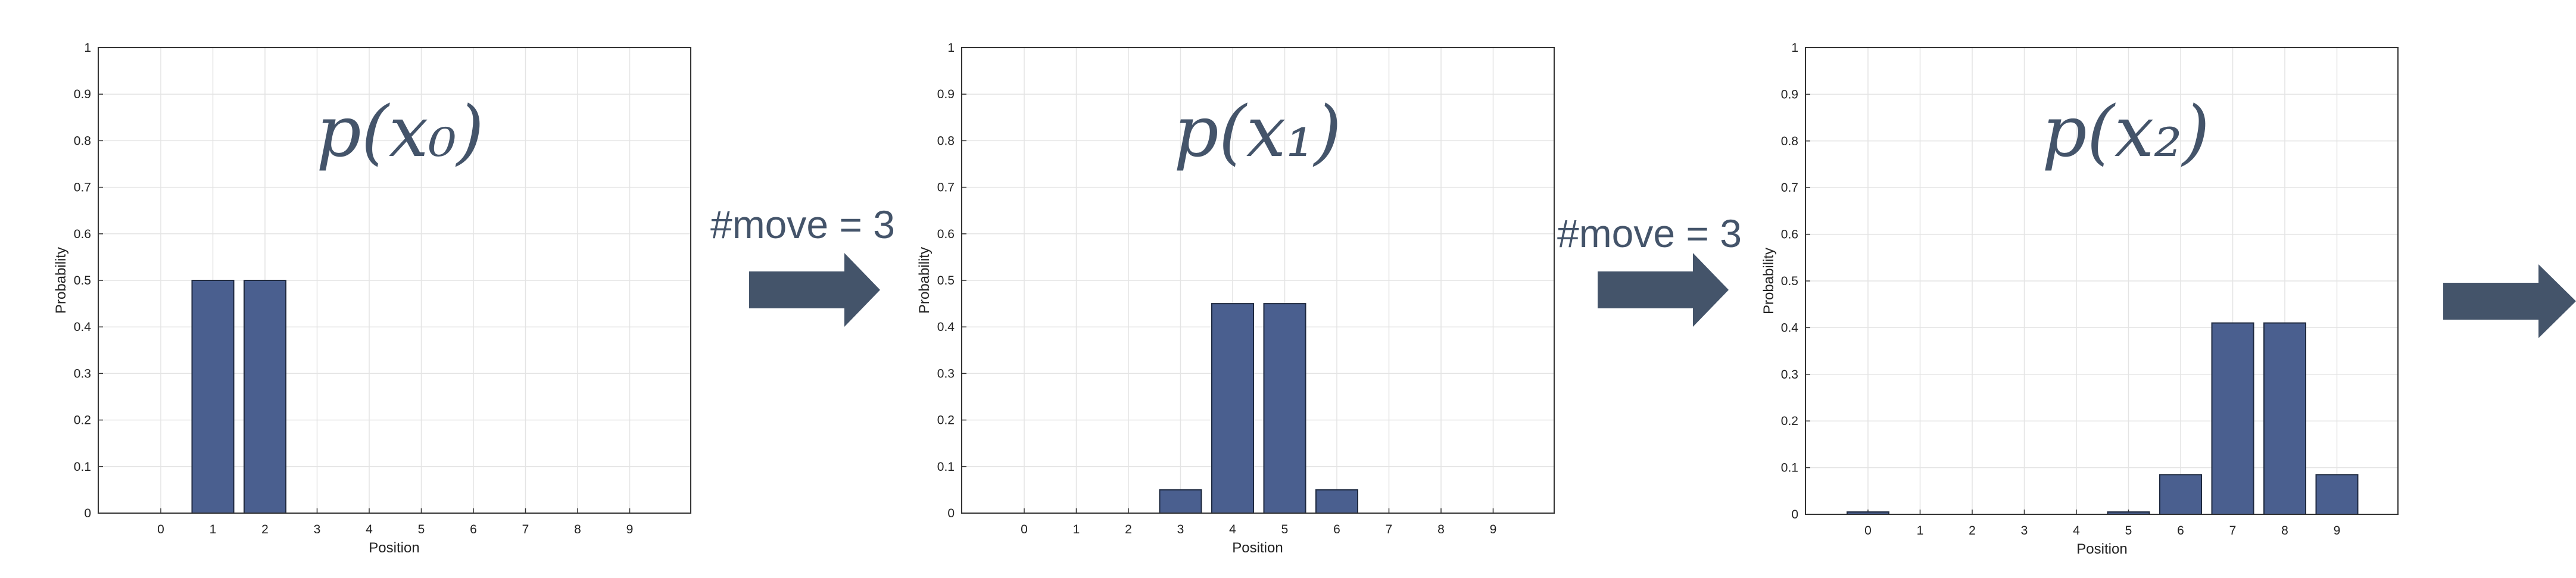  Describe the element at coordinates (1258, 131) in the screenshot. I see `chart-title: p(x₁)` at that location.